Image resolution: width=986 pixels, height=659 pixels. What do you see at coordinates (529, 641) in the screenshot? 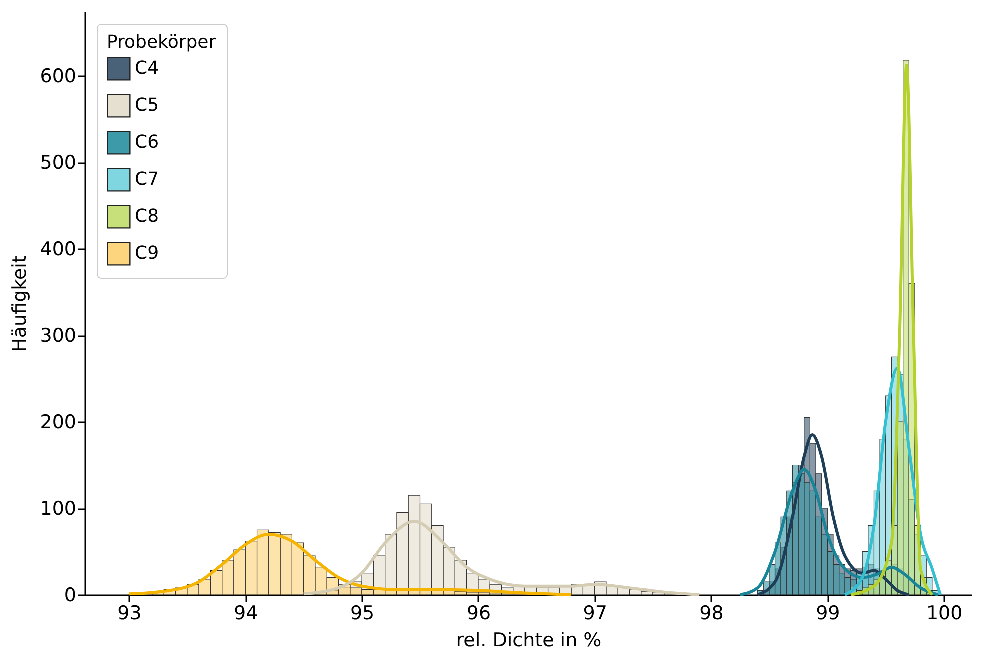
I see `x-axis-title: rel. Dichte in %` at bounding box center [529, 641].